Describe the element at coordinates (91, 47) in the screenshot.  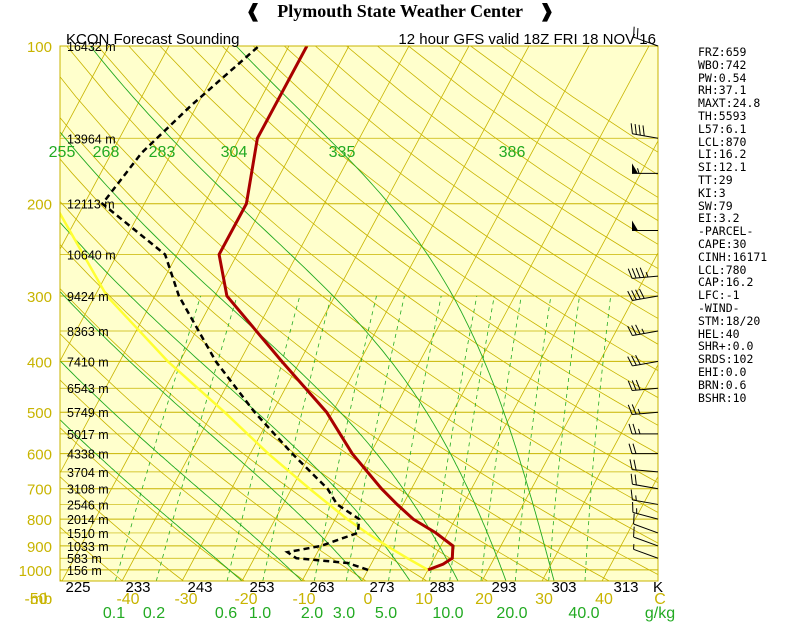
I see `height-label: 16432 m` at that location.